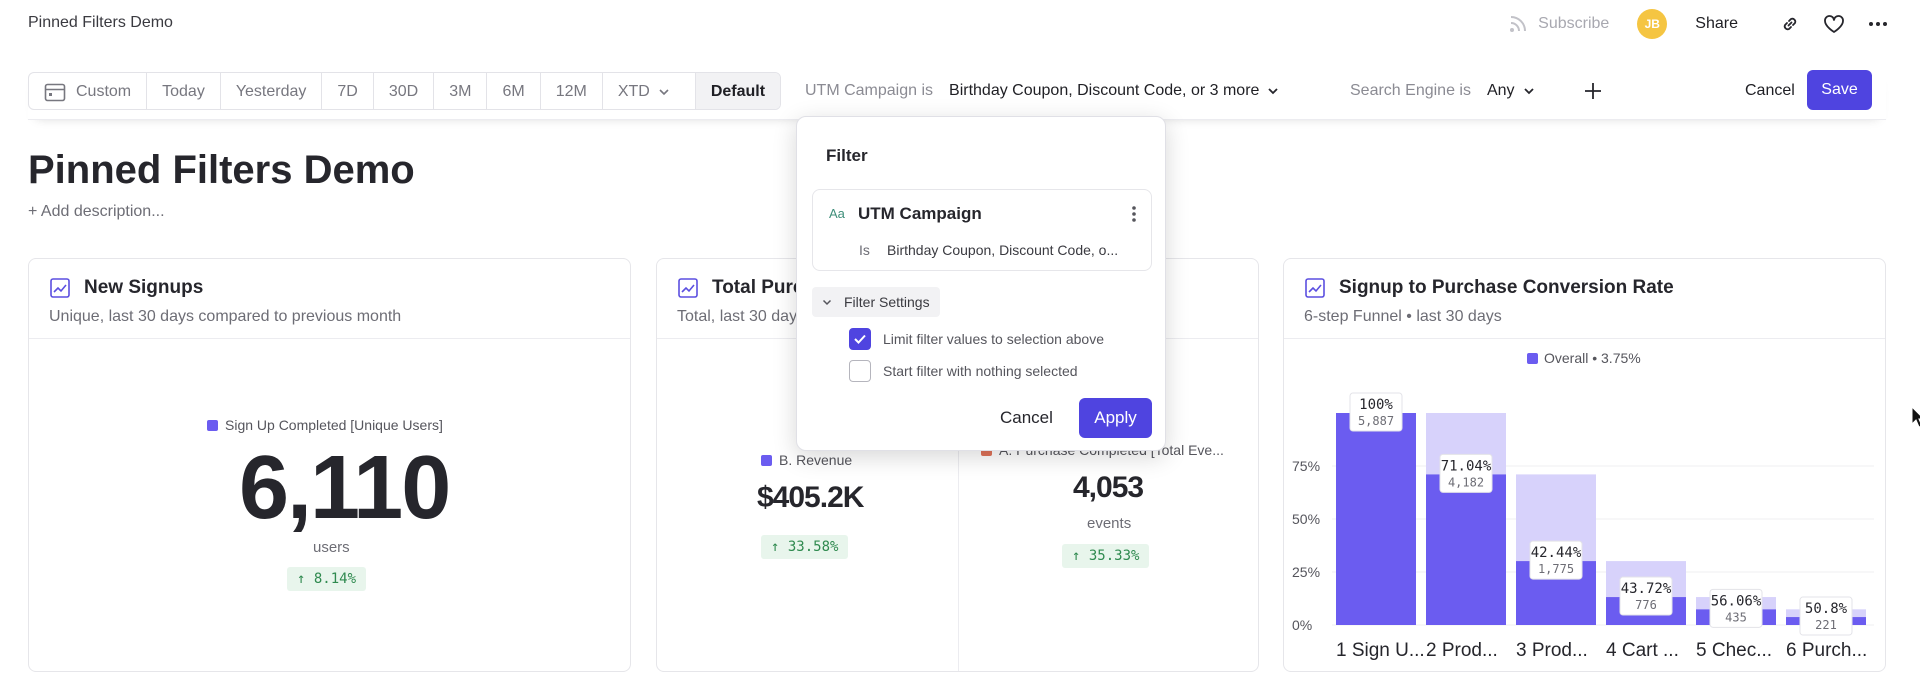  What do you see at coordinates (980, 371) in the screenshot?
I see `checkbox-label: Start filter with nothing selected` at bounding box center [980, 371].